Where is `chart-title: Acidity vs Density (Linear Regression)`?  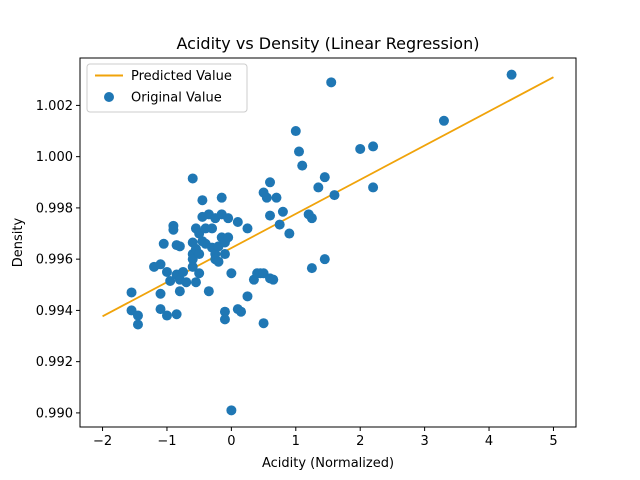
chart-title: Acidity vs Density (Linear Regression) is located at coordinates (328, 43).